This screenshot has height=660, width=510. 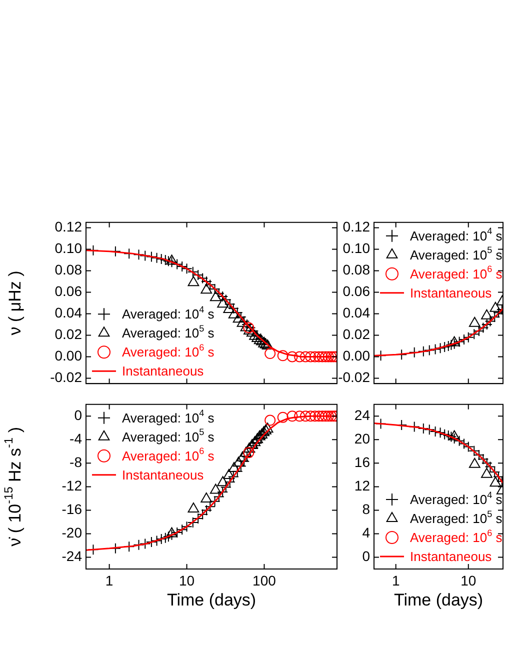 What do you see at coordinates (72, 556) in the screenshot?
I see `y-tick-label: -24` at bounding box center [72, 556].